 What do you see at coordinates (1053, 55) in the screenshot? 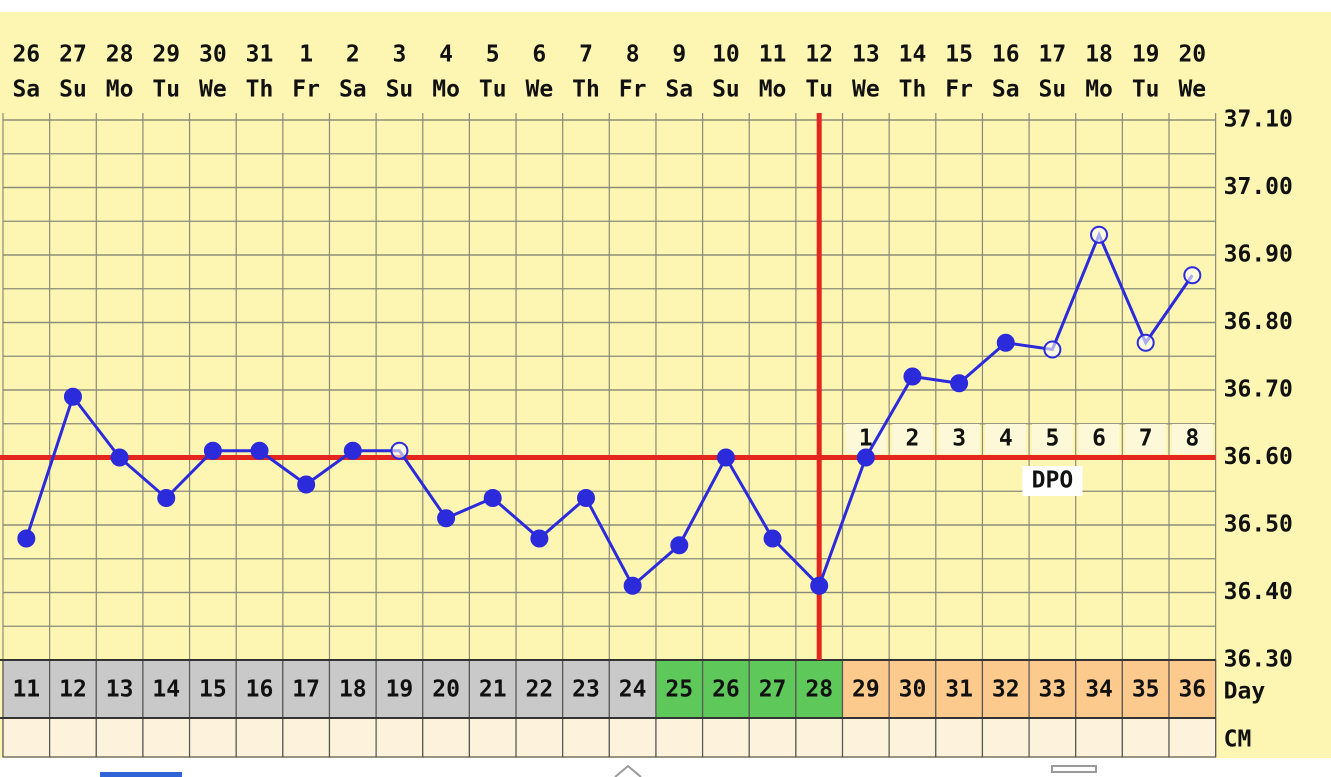
I see `date-label: 17` at bounding box center [1053, 55].